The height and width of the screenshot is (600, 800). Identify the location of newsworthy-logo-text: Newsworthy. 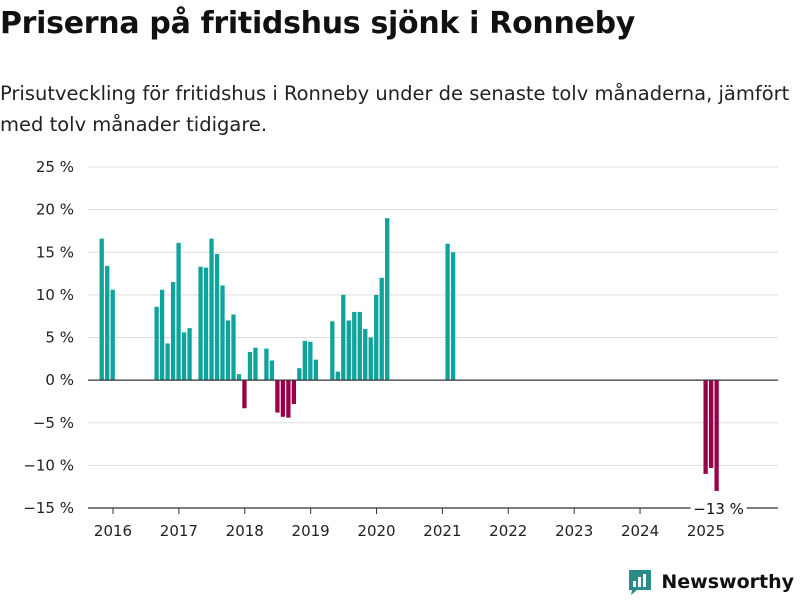
(727, 582).